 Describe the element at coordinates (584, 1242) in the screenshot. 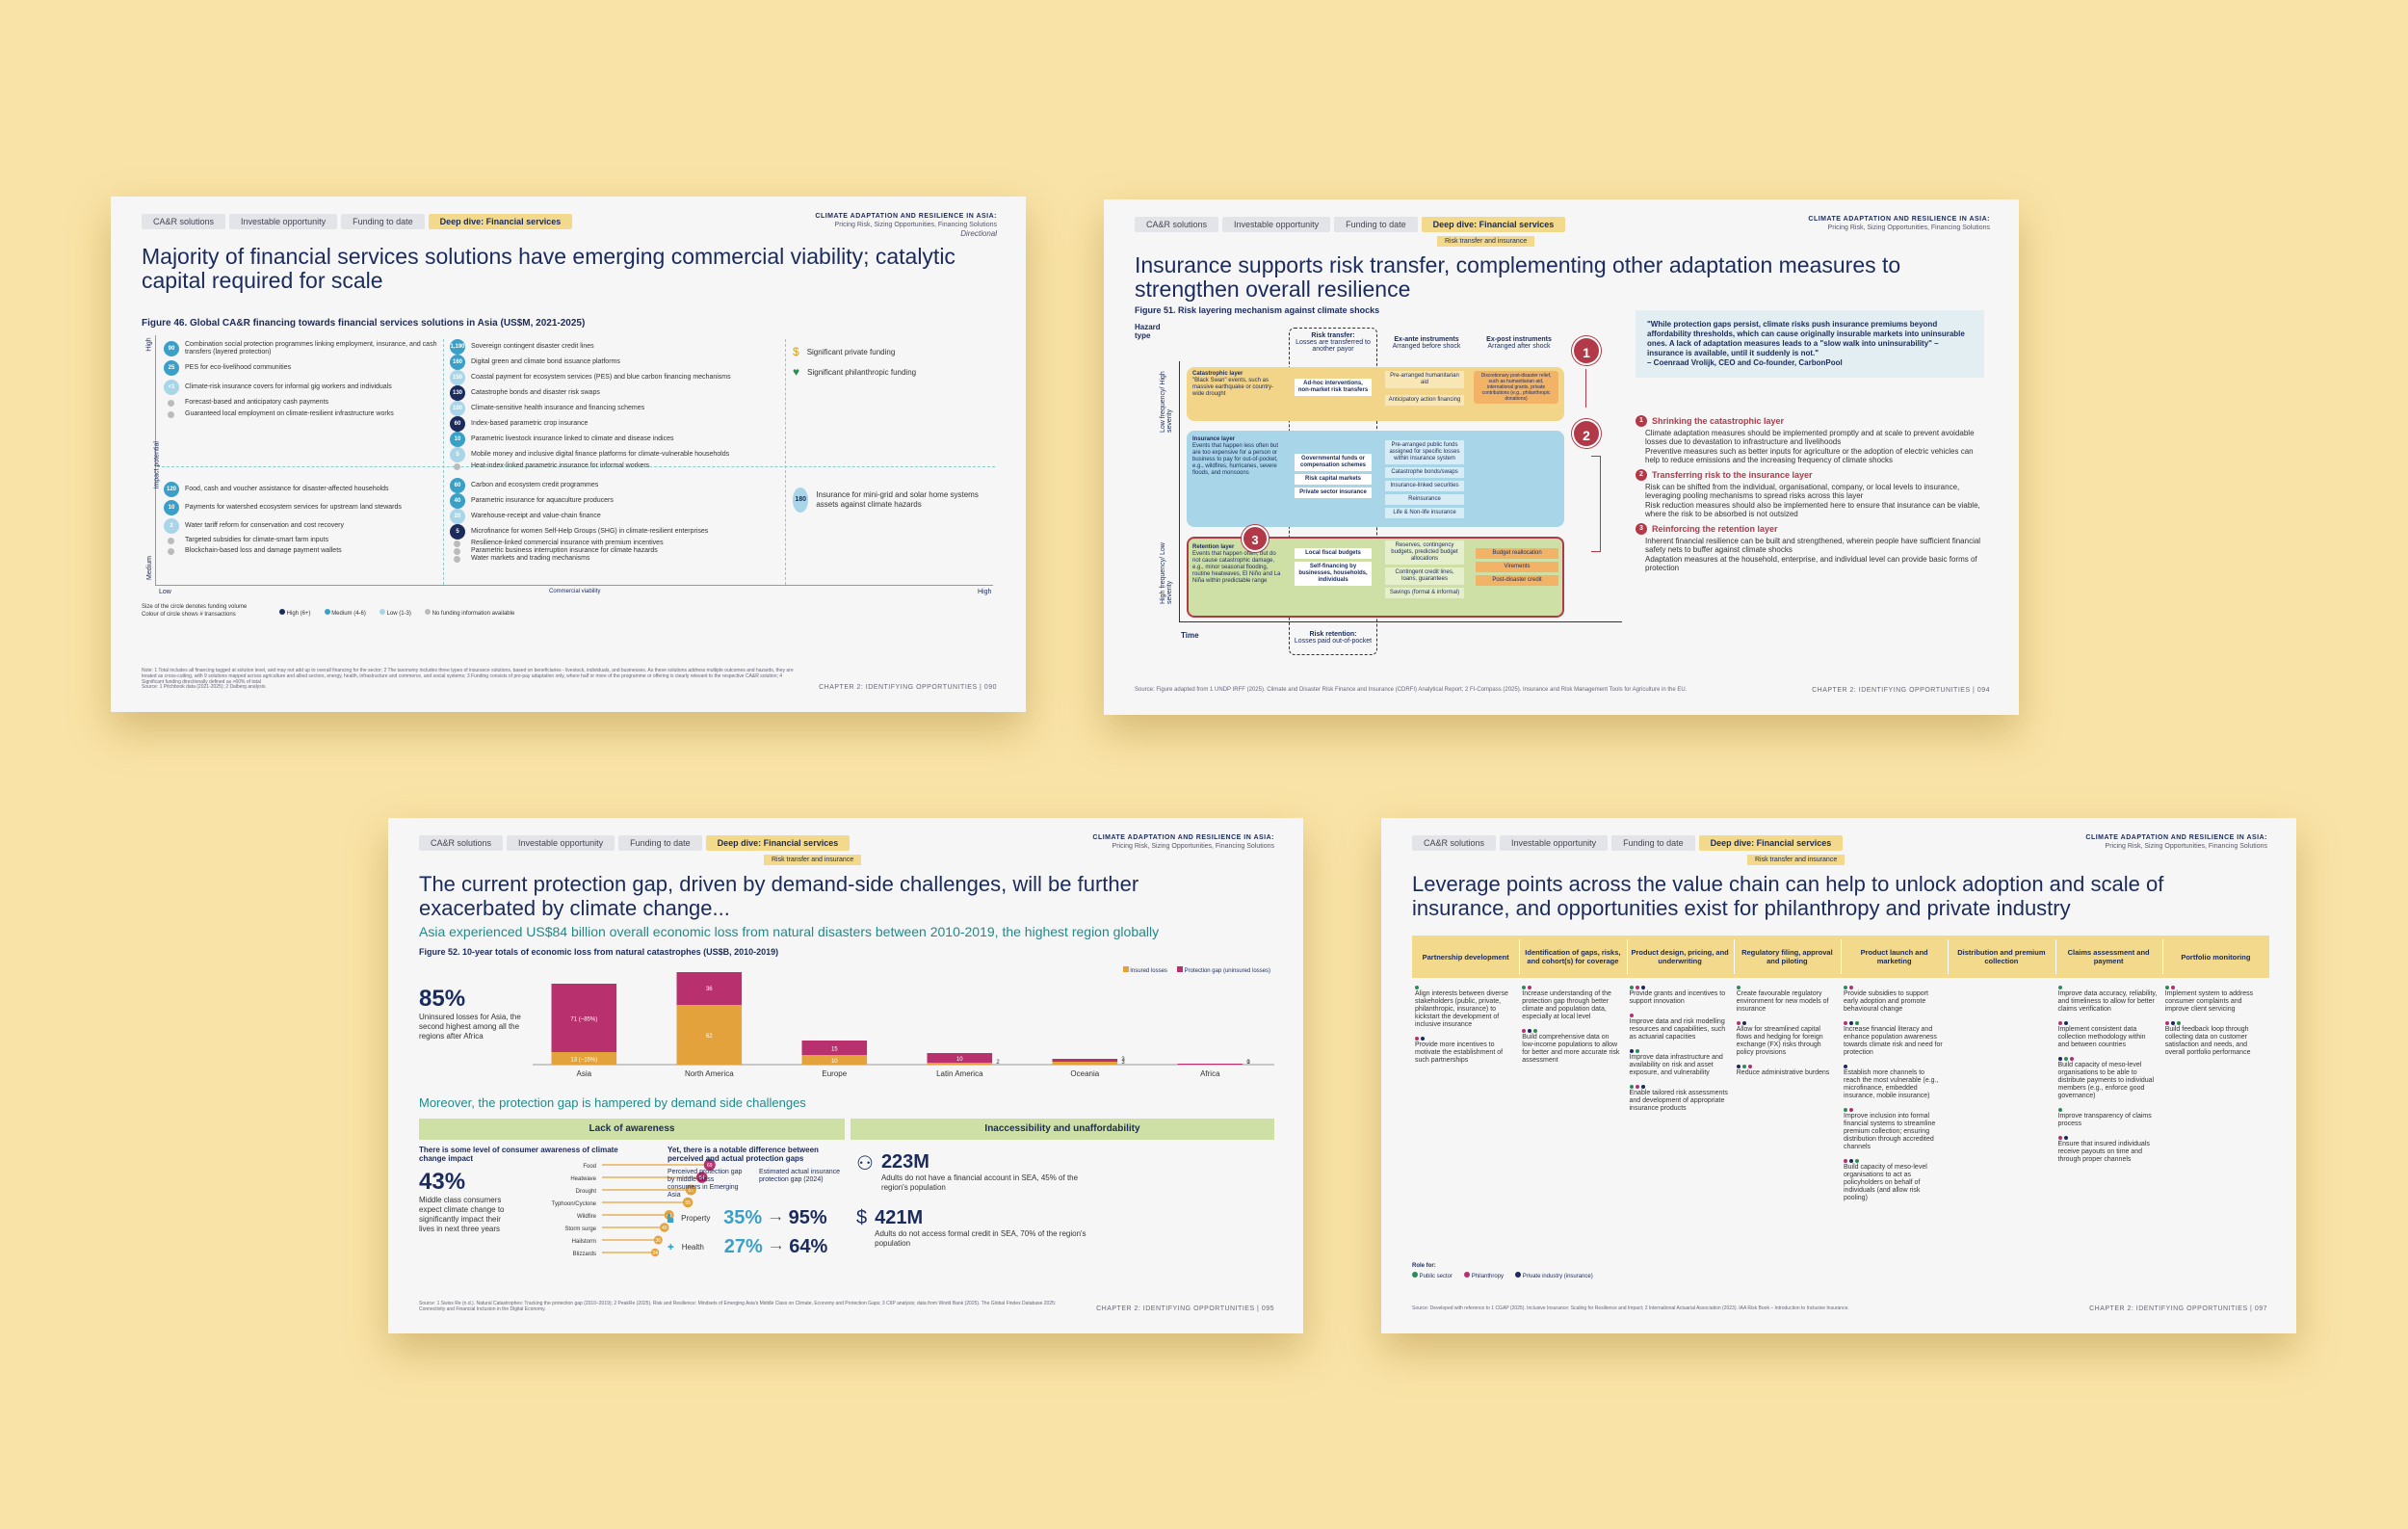

I see `hazard-label: Hailstorm` at that location.